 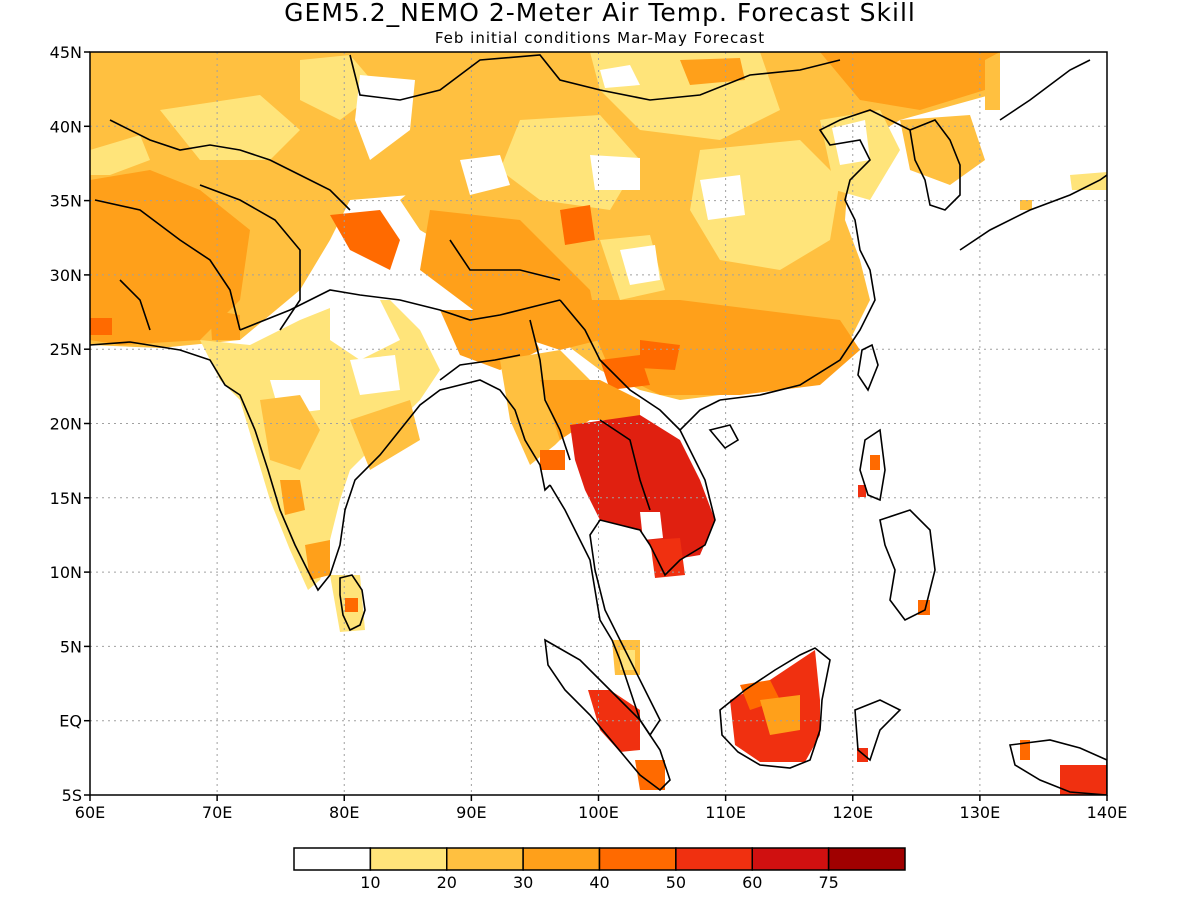 What do you see at coordinates (599, 882) in the screenshot?
I see `colorbar-label: 40` at bounding box center [599, 882].